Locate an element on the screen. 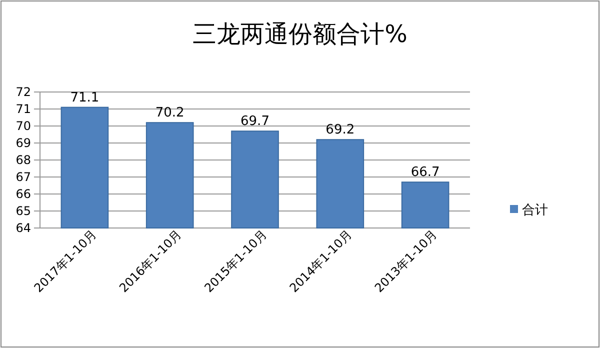  y-tick-label: 69 is located at coordinates (23, 143).